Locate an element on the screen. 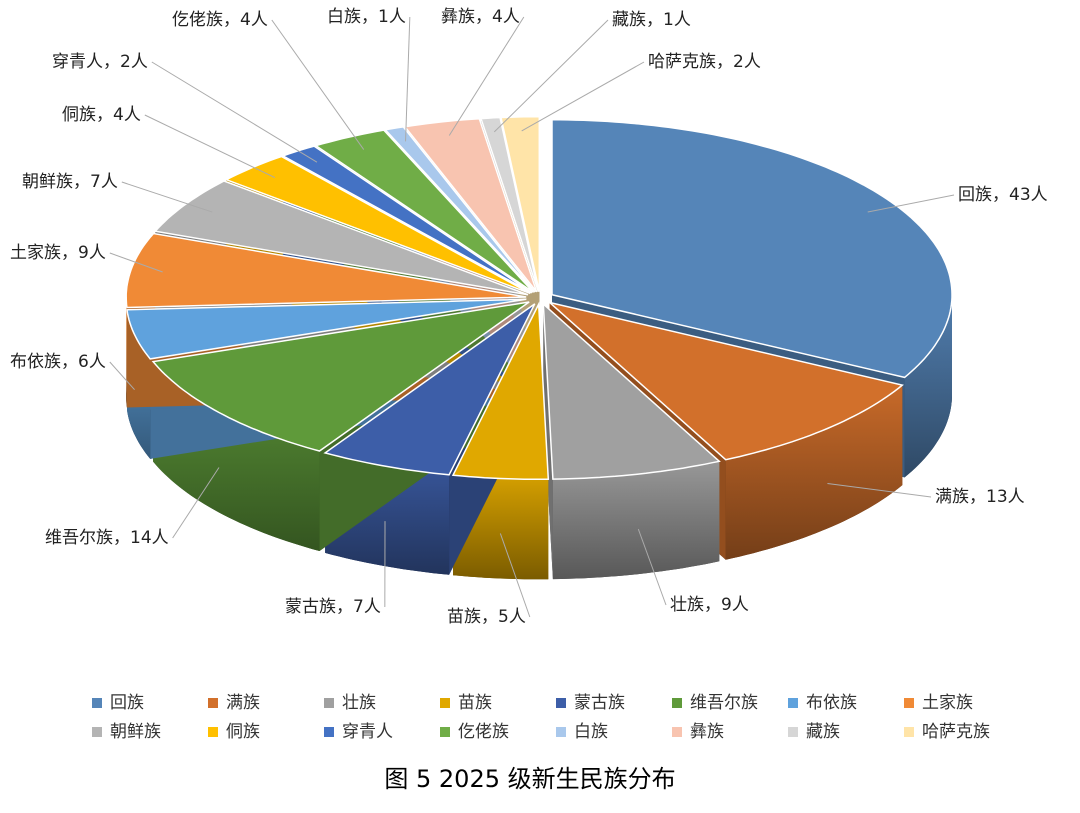  data-label: 回族，43人 is located at coordinates (1003, 195).